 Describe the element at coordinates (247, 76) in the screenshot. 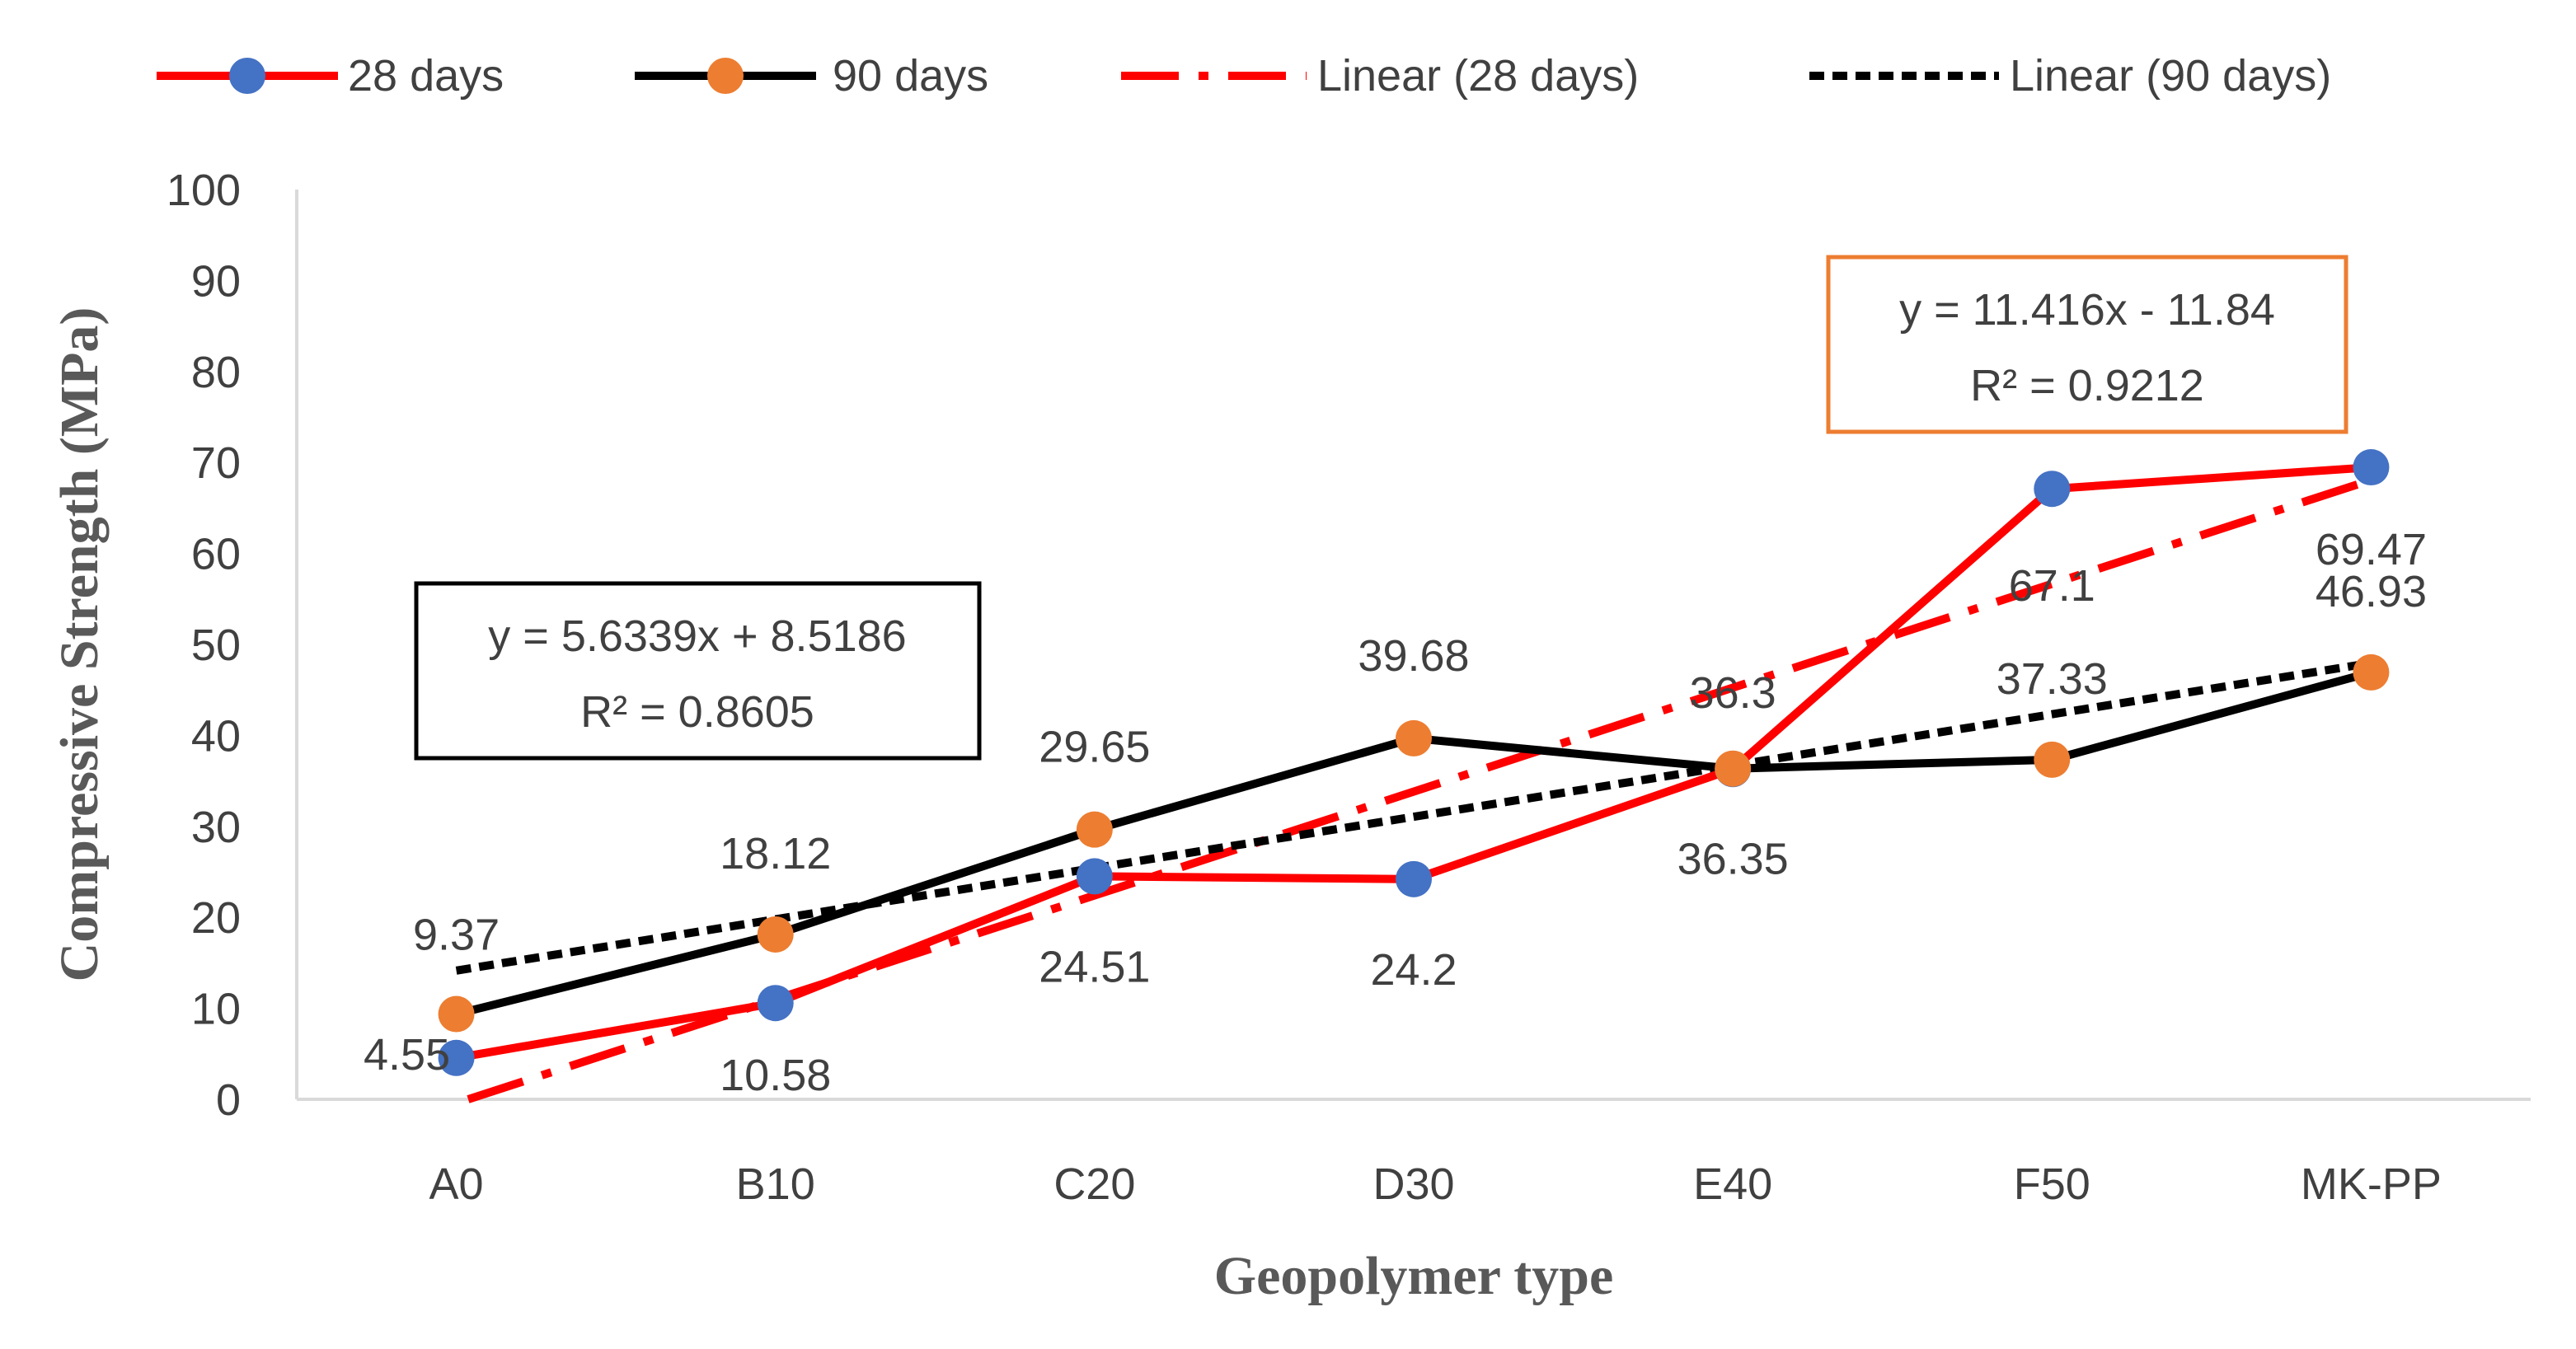

I see `legend-28-days-marker` at that location.